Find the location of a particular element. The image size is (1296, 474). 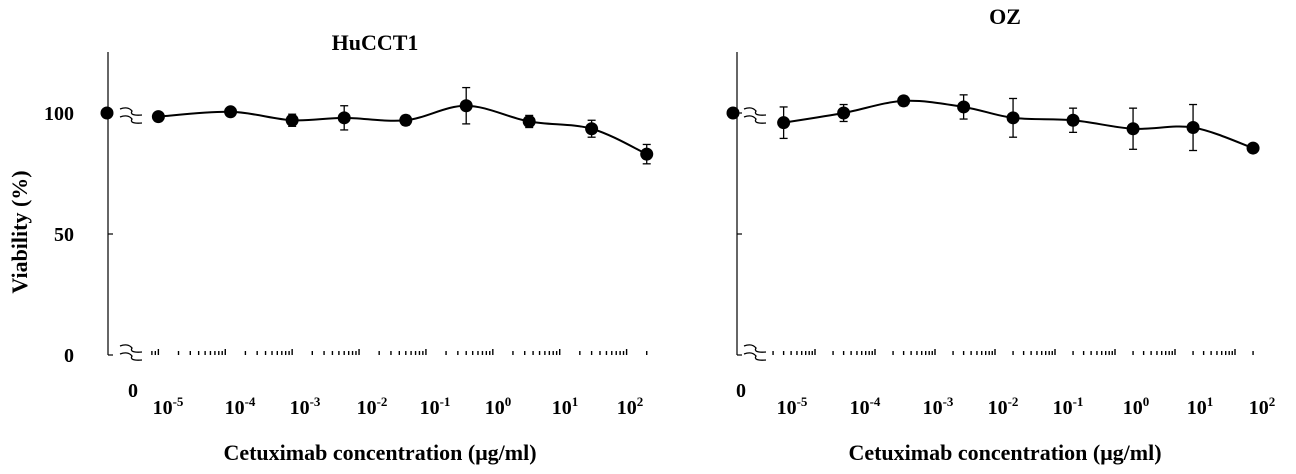

chart-title: OZ is located at coordinates (1005, 16).